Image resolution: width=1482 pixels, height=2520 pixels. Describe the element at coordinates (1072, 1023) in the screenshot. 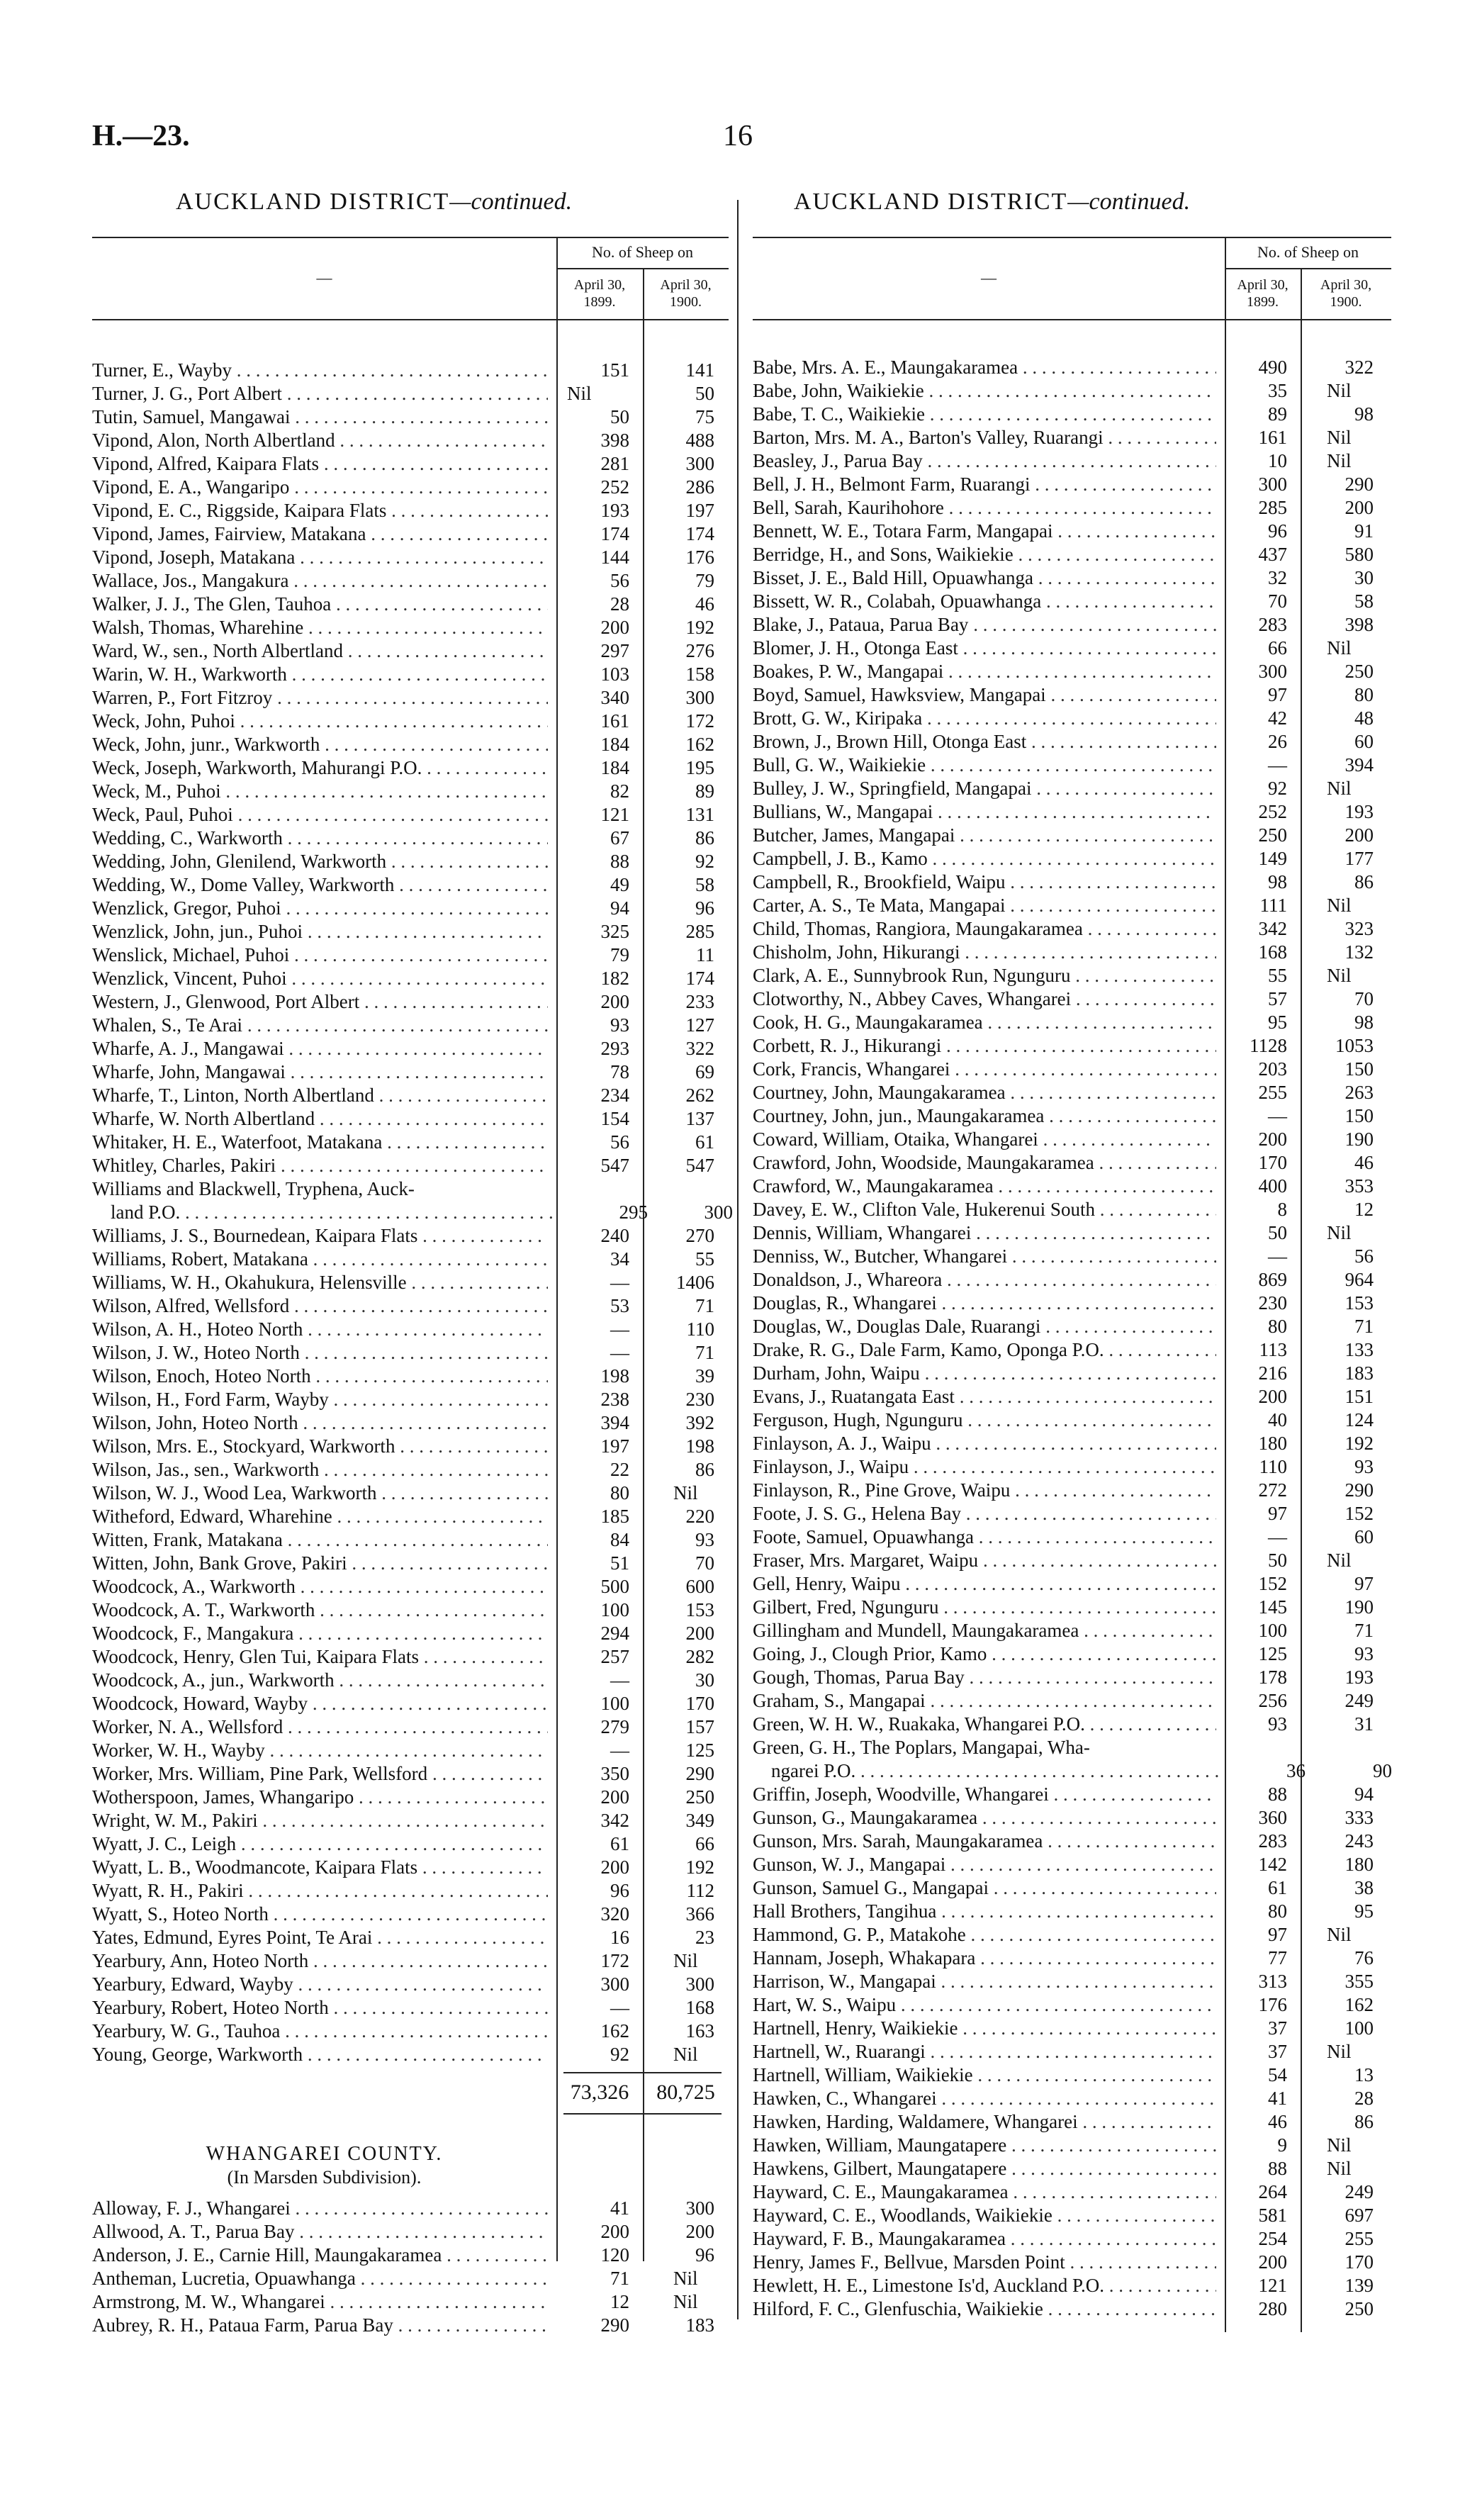

I see `table-row: Cook, H. G., Maungakaramea 95 98` at that location.